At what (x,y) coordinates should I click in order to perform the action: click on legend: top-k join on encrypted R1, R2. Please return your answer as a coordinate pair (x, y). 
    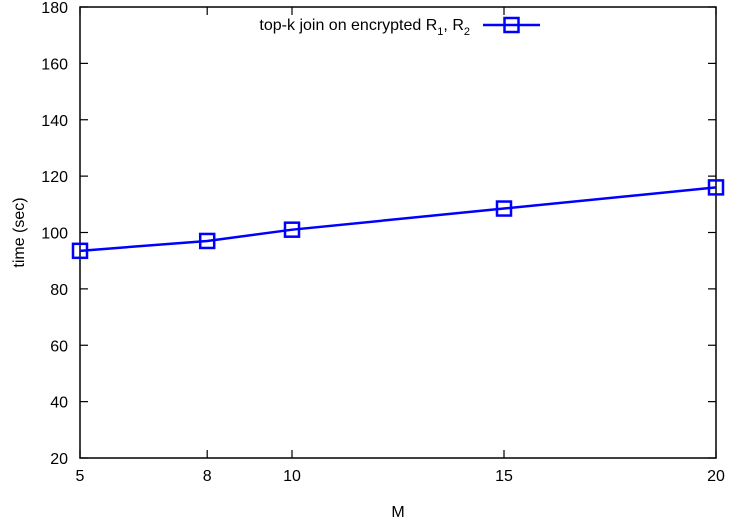
    Looking at the image, I should click on (399, 27).